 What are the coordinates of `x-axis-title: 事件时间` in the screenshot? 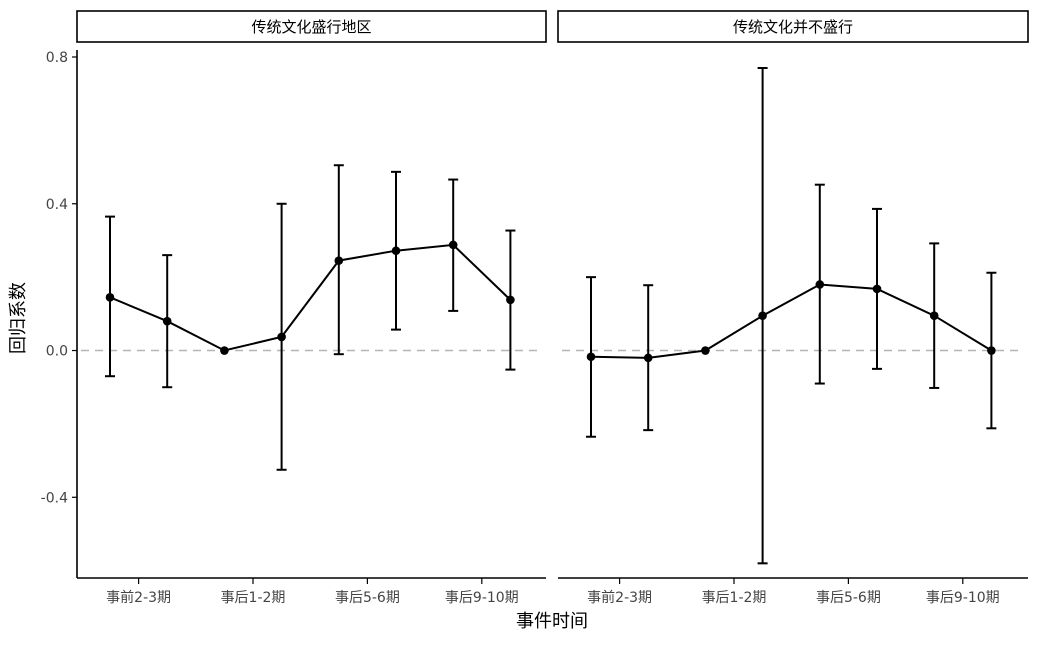 It's located at (552, 621).